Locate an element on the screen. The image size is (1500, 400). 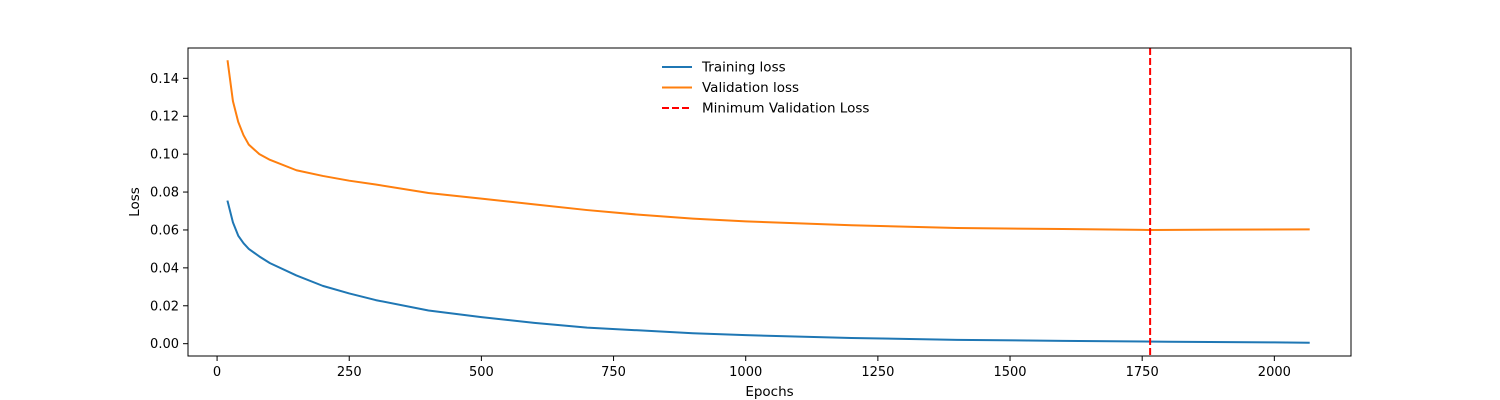
y-tick-label: 0.00 is located at coordinates (164, 344).